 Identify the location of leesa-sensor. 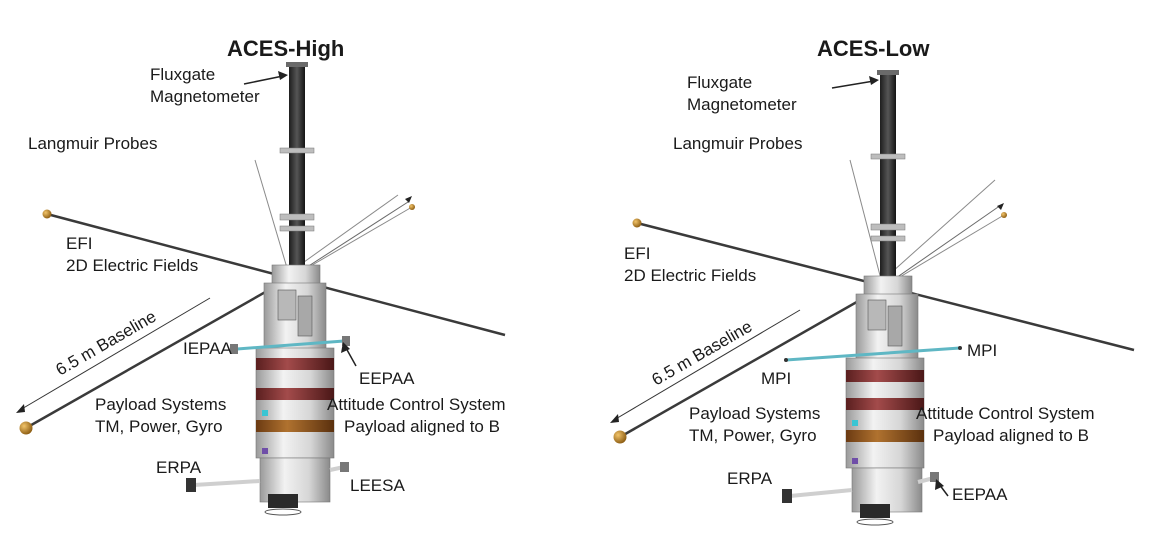
(344, 467).